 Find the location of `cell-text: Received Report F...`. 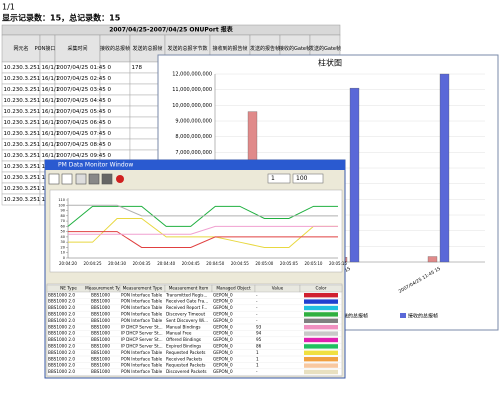

cell-text: Received Report F... is located at coordinates (186, 307).